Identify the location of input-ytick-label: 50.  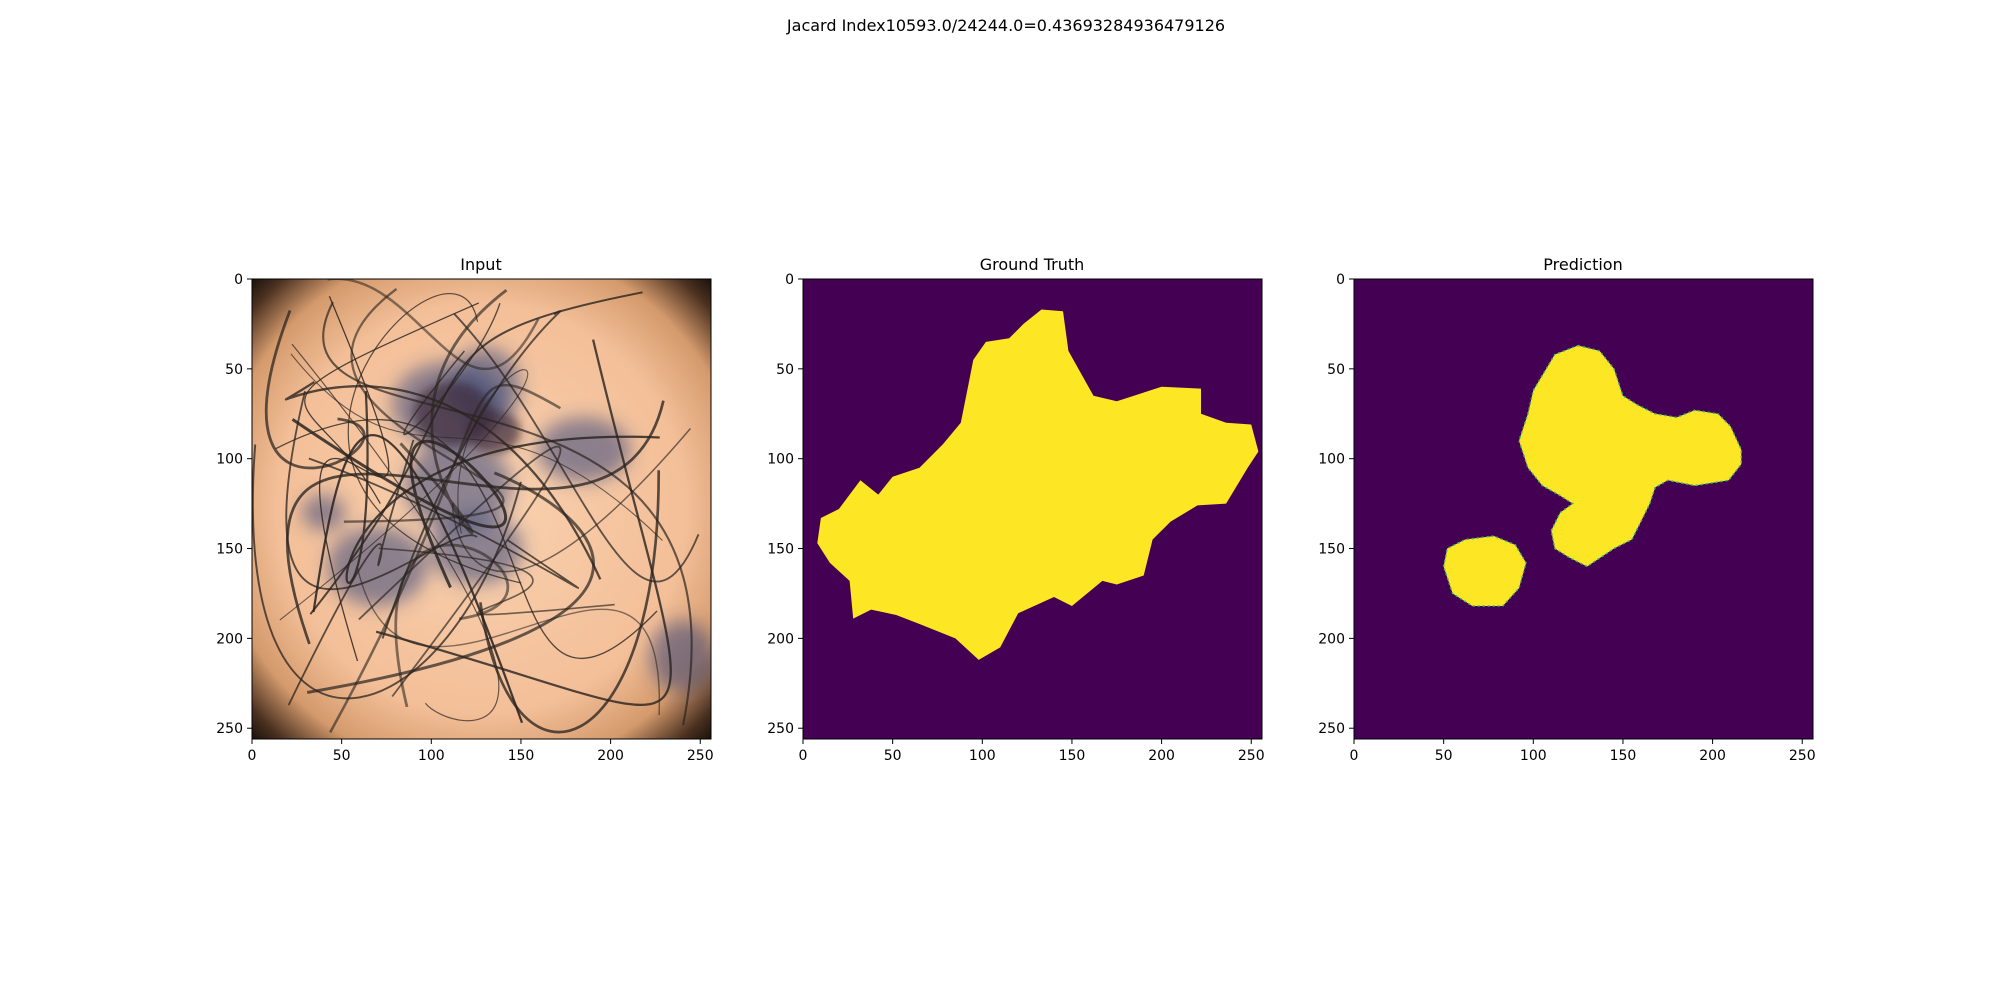
(234, 370).